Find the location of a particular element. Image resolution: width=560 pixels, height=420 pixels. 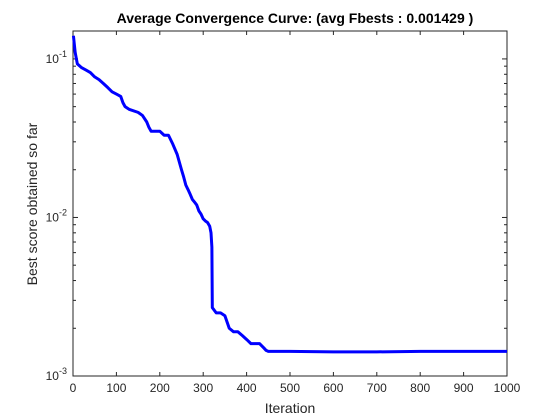

x-tick-label: 300 is located at coordinates (203, 388).